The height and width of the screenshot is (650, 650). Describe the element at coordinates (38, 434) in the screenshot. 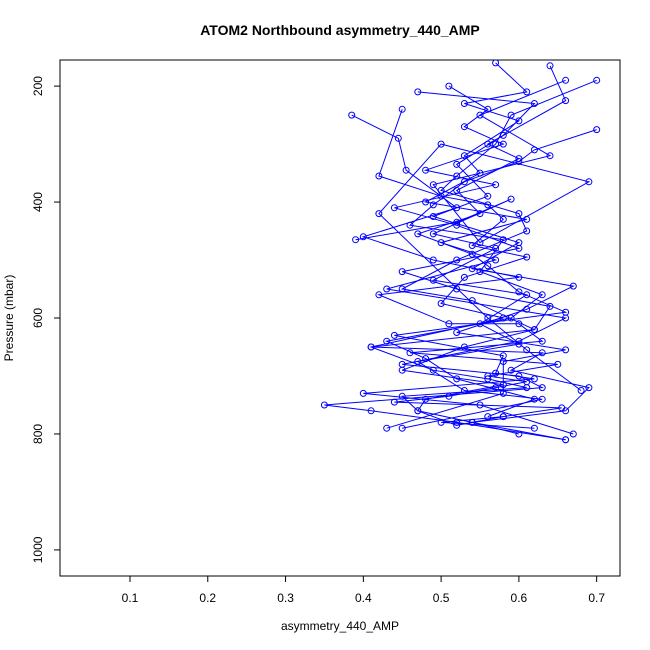

I see `y-tick-label: 800` at that location.